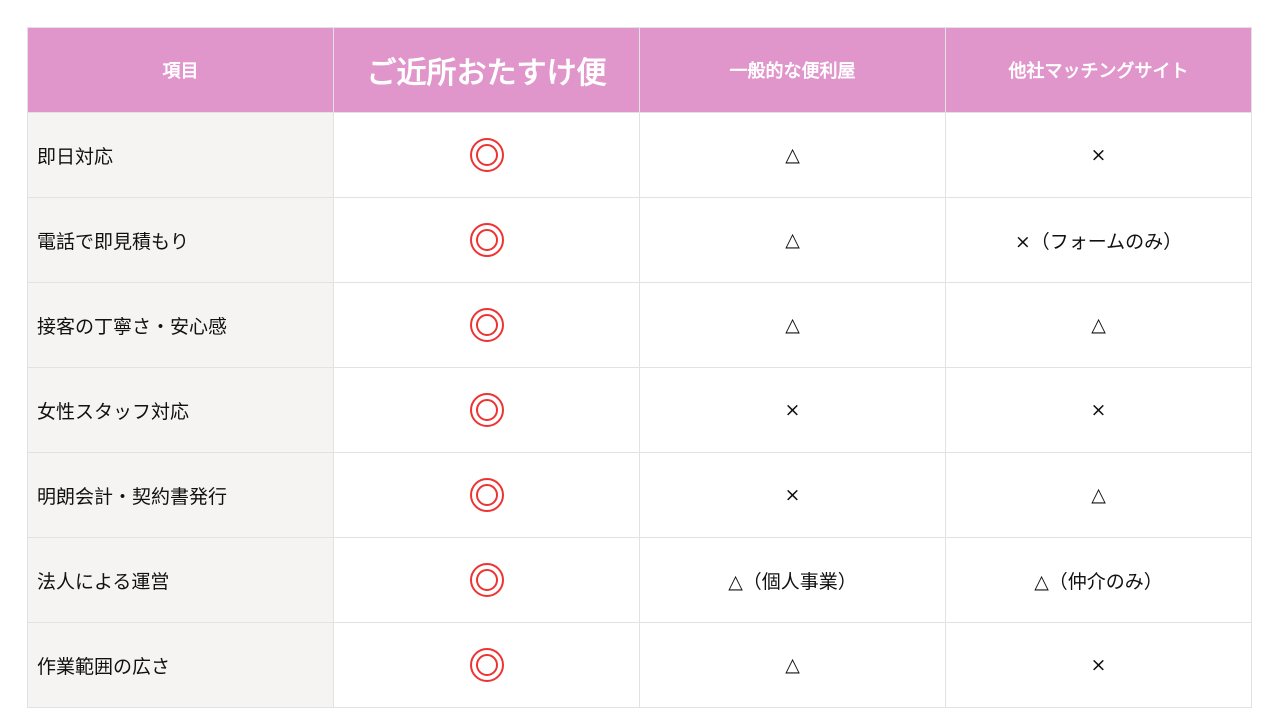 The height and width of the screenshot is (720, 1280). I want to click on row-label: 即日対応, so click(180, 155).